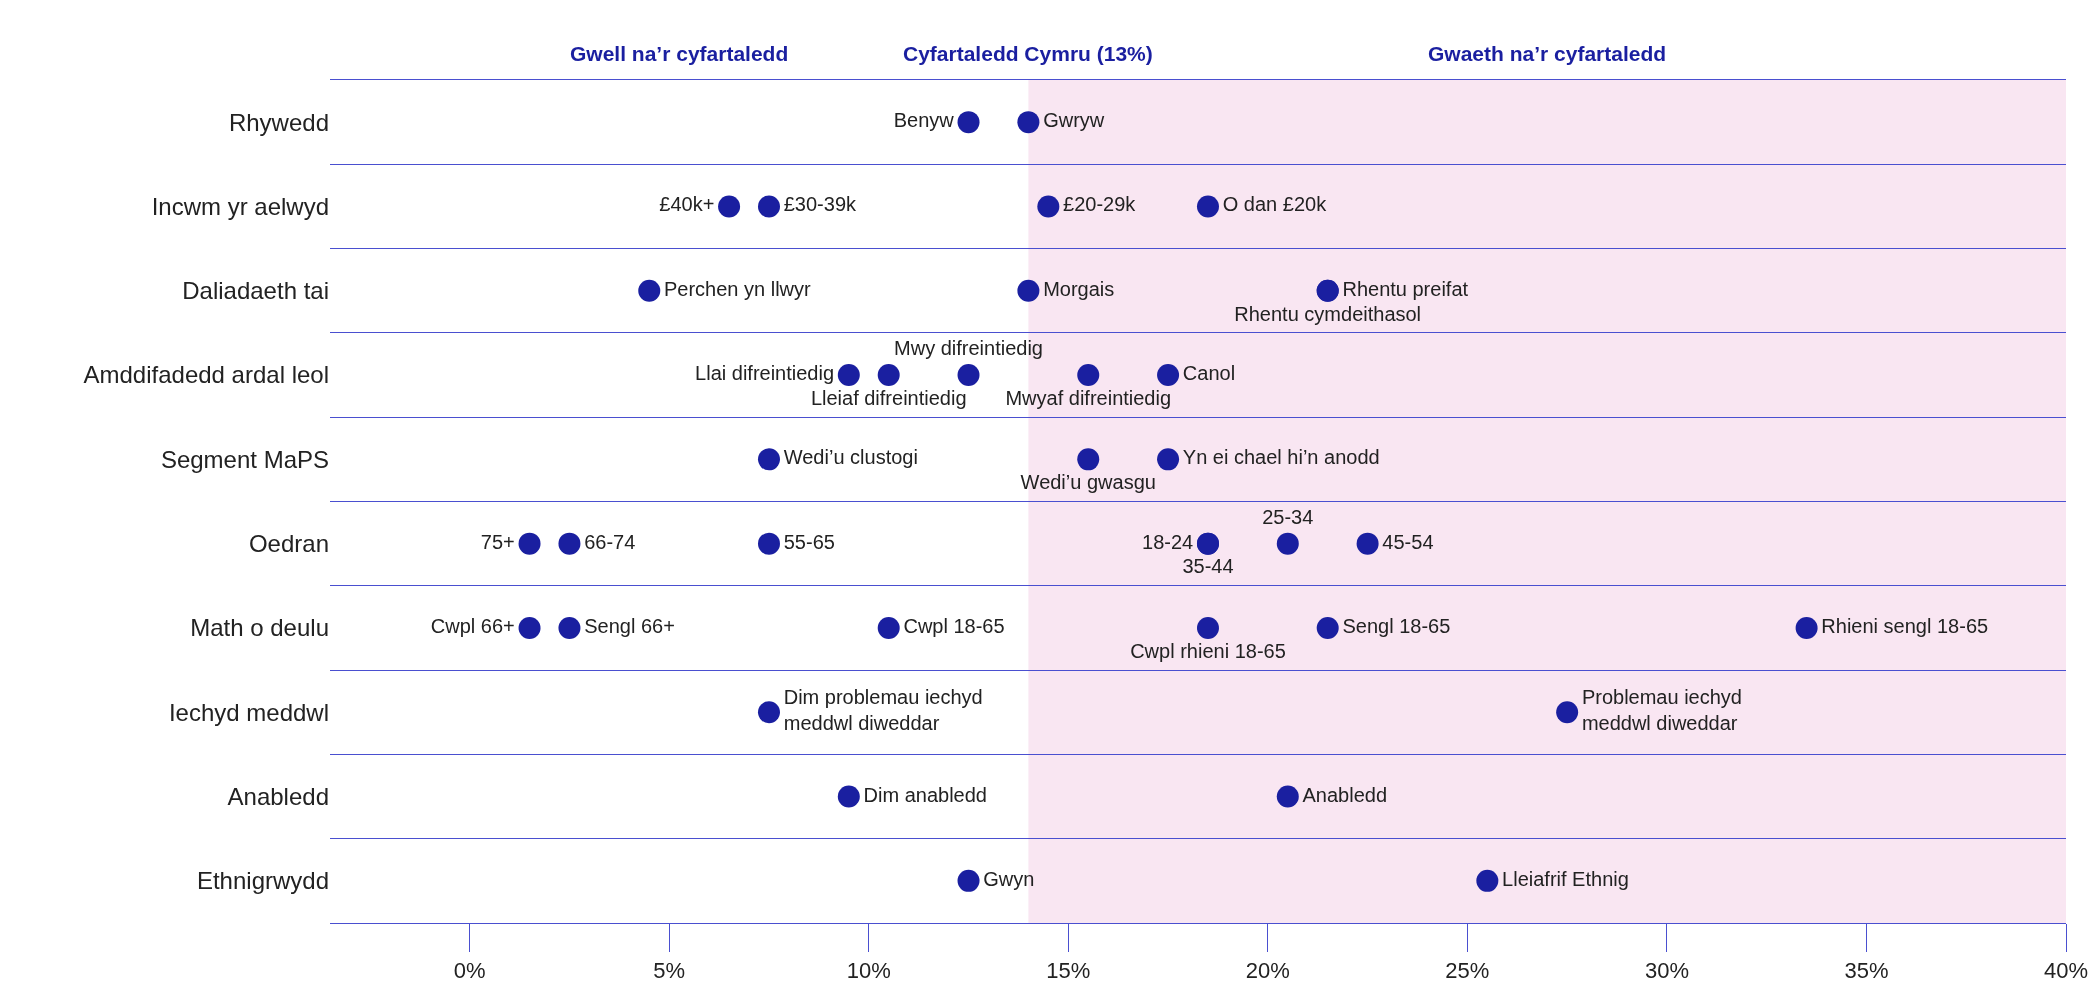  Describe the element at coordinates (969, 348) in the screenshot. I see `series-label: Mwy difreintiedig` at that location.